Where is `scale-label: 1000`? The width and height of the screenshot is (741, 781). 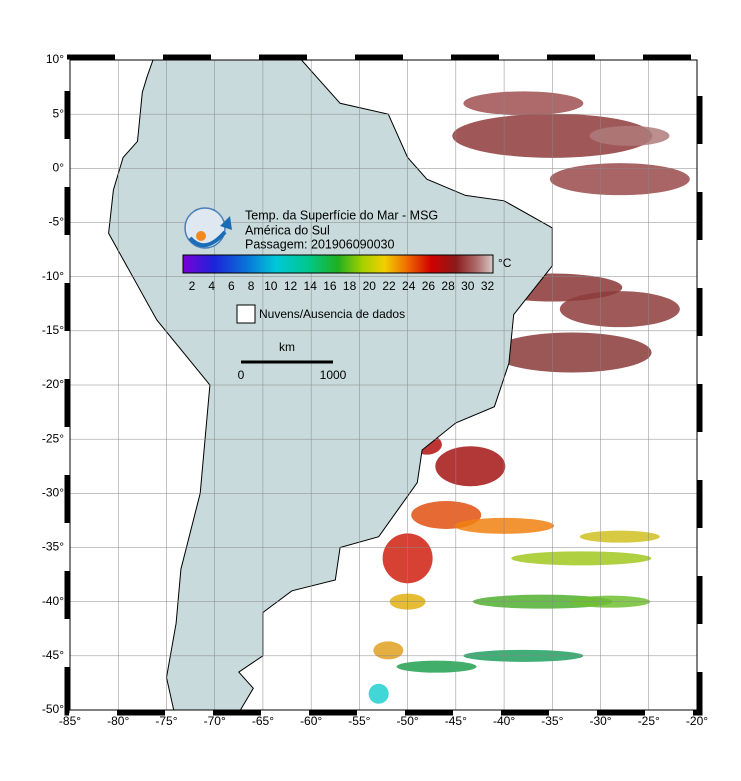
scale-label: 1000 is located at coordinates (333, 375).